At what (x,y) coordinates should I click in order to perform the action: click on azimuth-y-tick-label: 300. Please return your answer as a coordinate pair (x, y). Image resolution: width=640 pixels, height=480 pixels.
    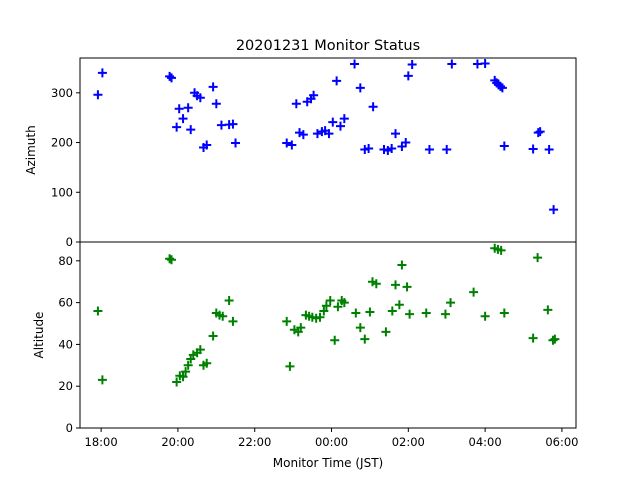
    Looking at the image, I should click on (62, 93).